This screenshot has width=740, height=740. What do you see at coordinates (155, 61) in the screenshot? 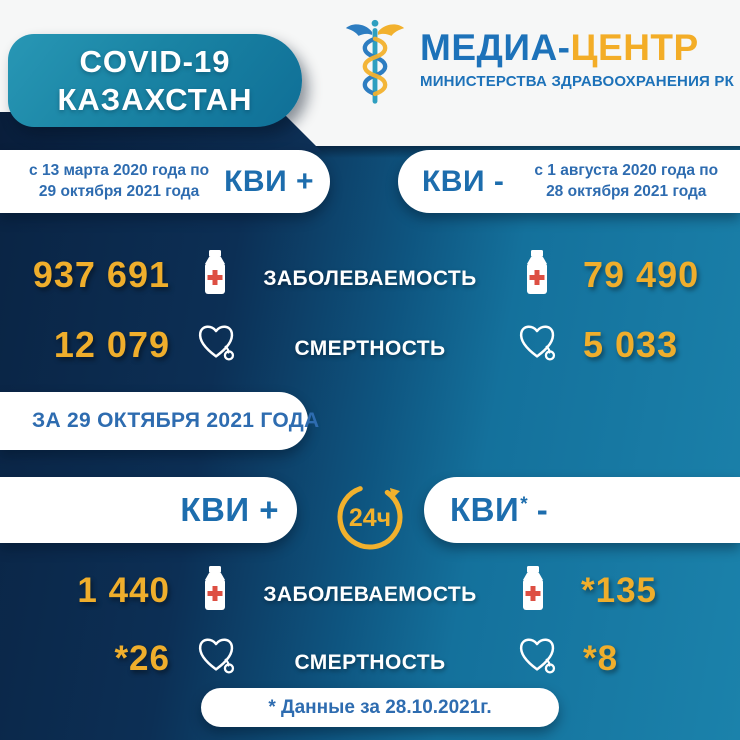
I see `badge-title-line1: COVID-19` at bounding box center [155, 61].